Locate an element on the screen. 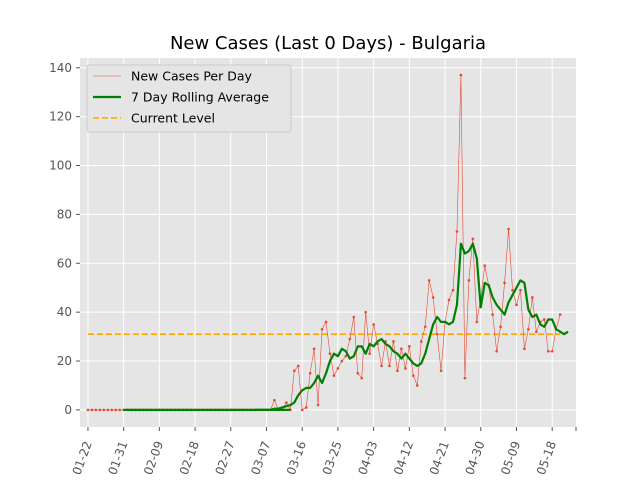 The image size is (640, 480). x-tick-label: 01-31 is located at coordinates (117, 458).